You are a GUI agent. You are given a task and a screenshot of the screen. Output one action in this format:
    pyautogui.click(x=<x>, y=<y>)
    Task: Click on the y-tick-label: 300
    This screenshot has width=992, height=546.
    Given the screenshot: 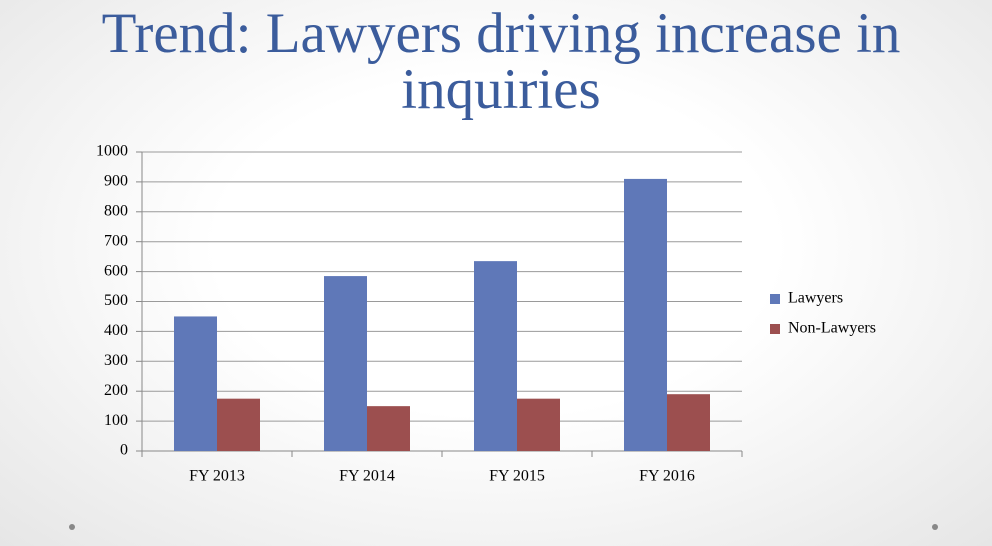 What is the action you would take?
    pyautogui.click(x=116, y=360)
    